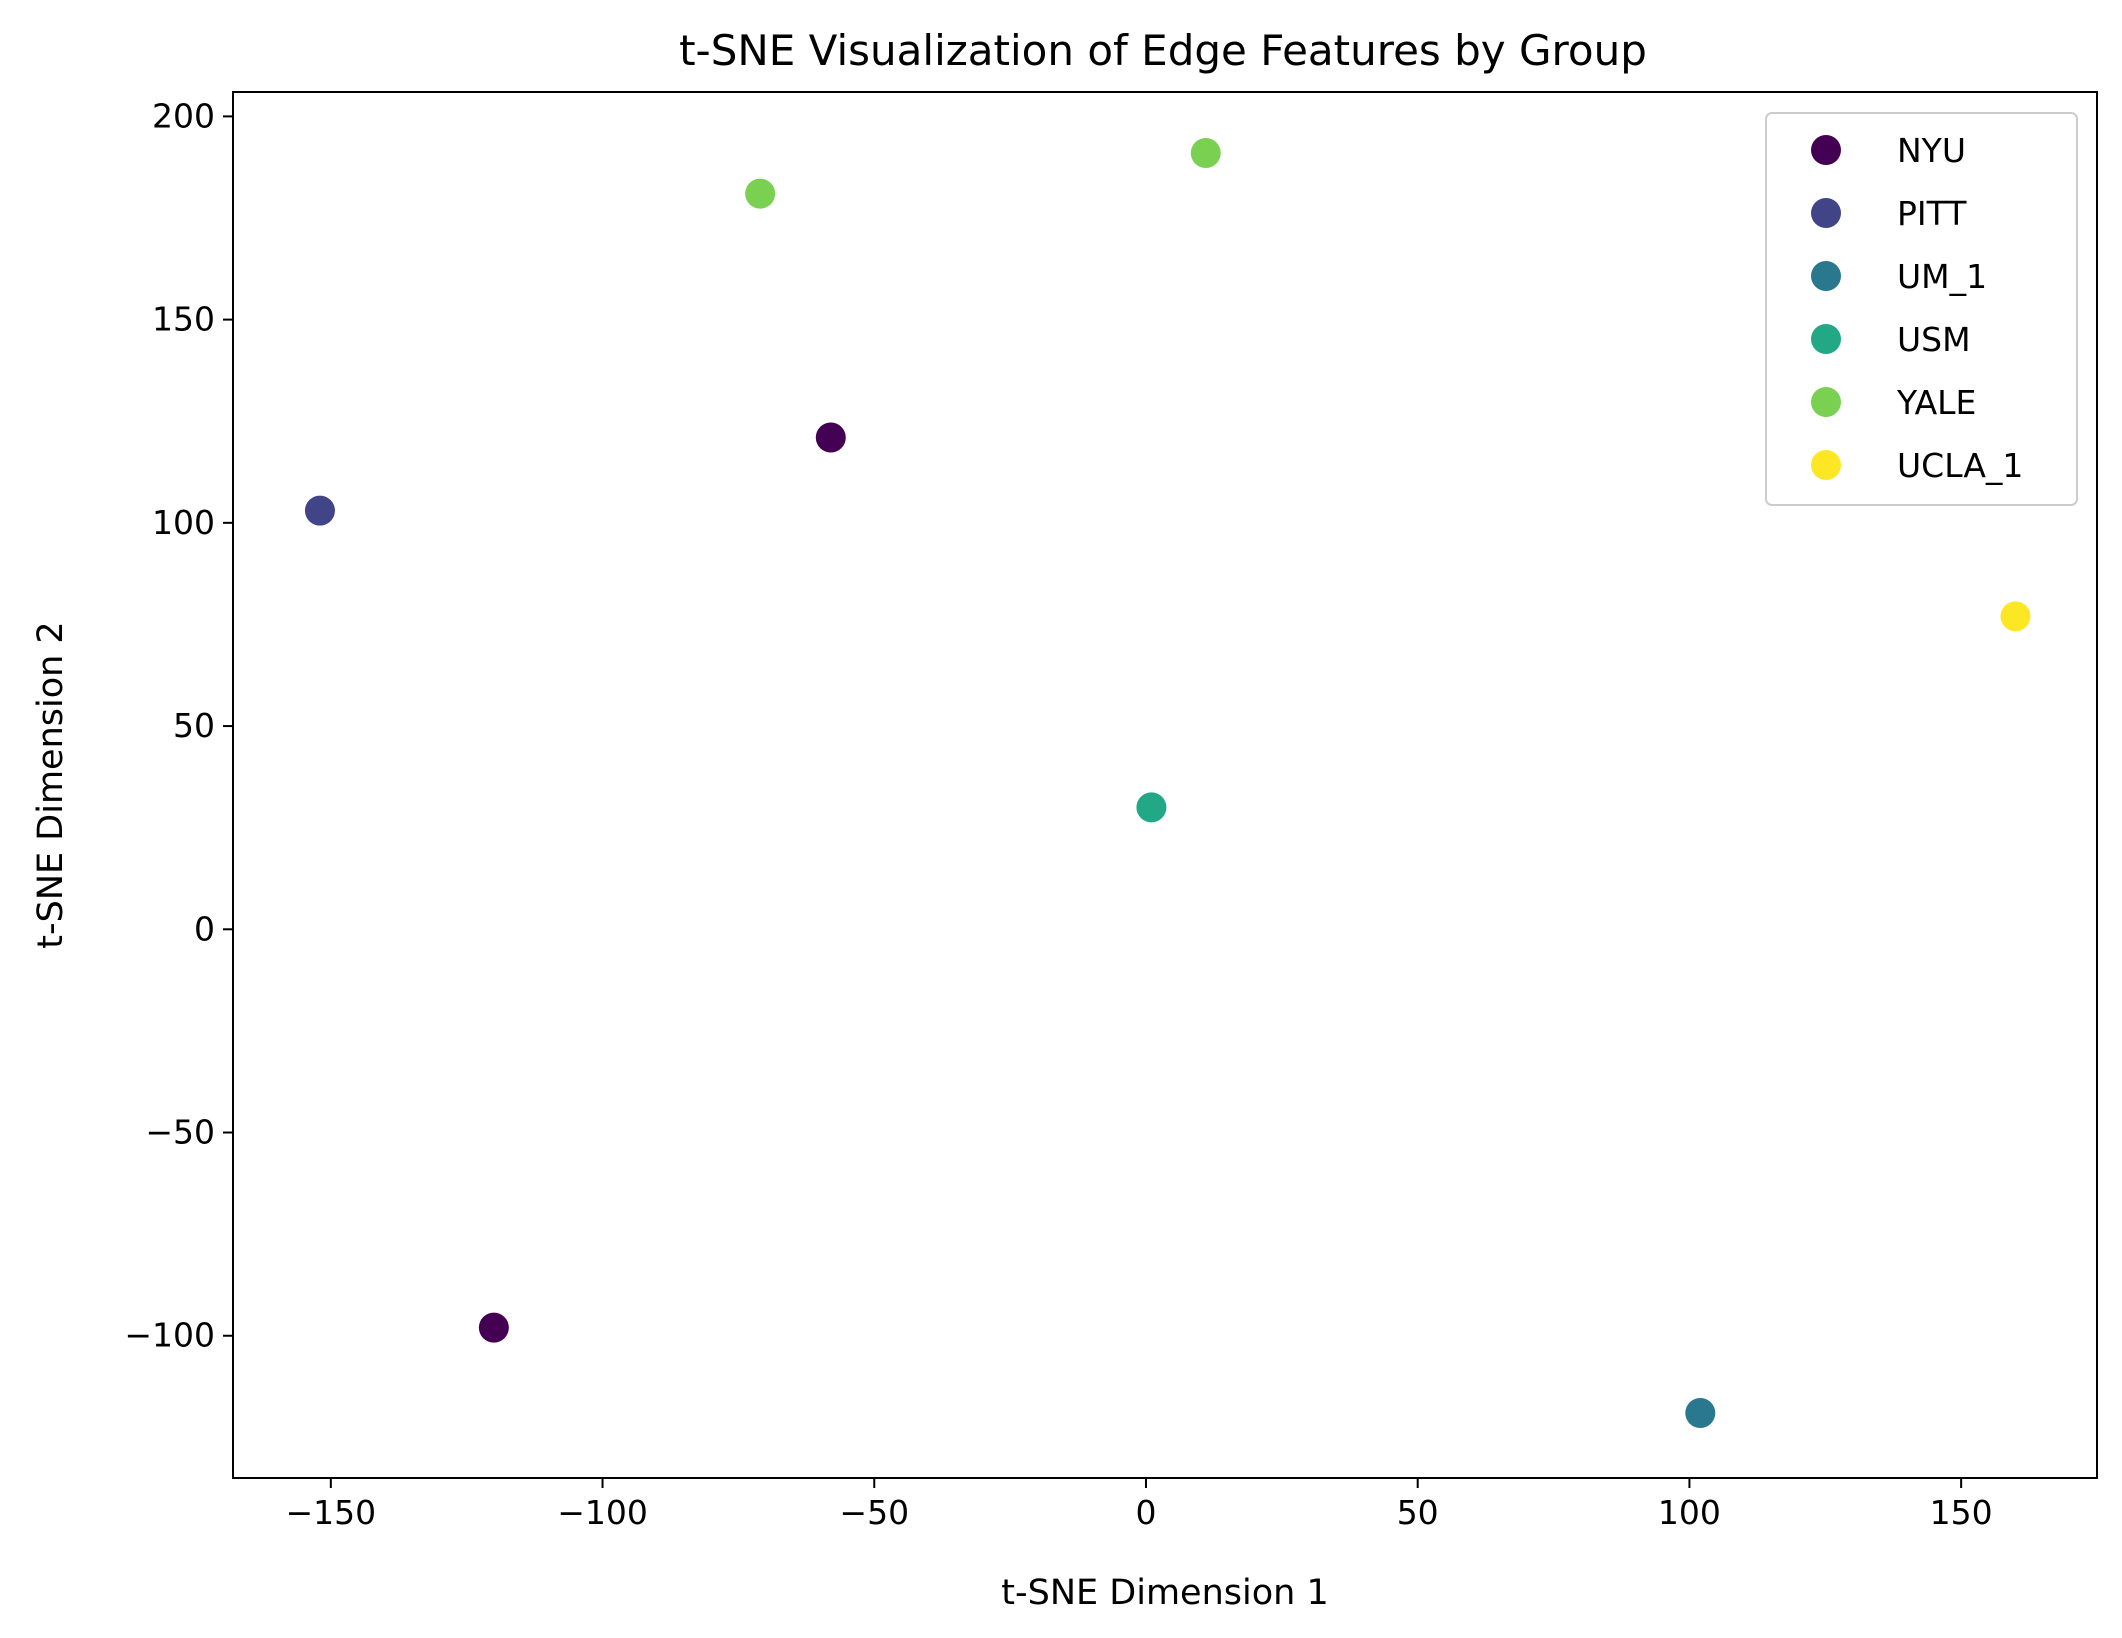 This screenshot has height=1638, width=2122. What do you see at coordinates (1164, 1593) in the screenshot?
I see `x-axis-label: t-SNE Dimension 1` at bounding box center [1164, 1593].